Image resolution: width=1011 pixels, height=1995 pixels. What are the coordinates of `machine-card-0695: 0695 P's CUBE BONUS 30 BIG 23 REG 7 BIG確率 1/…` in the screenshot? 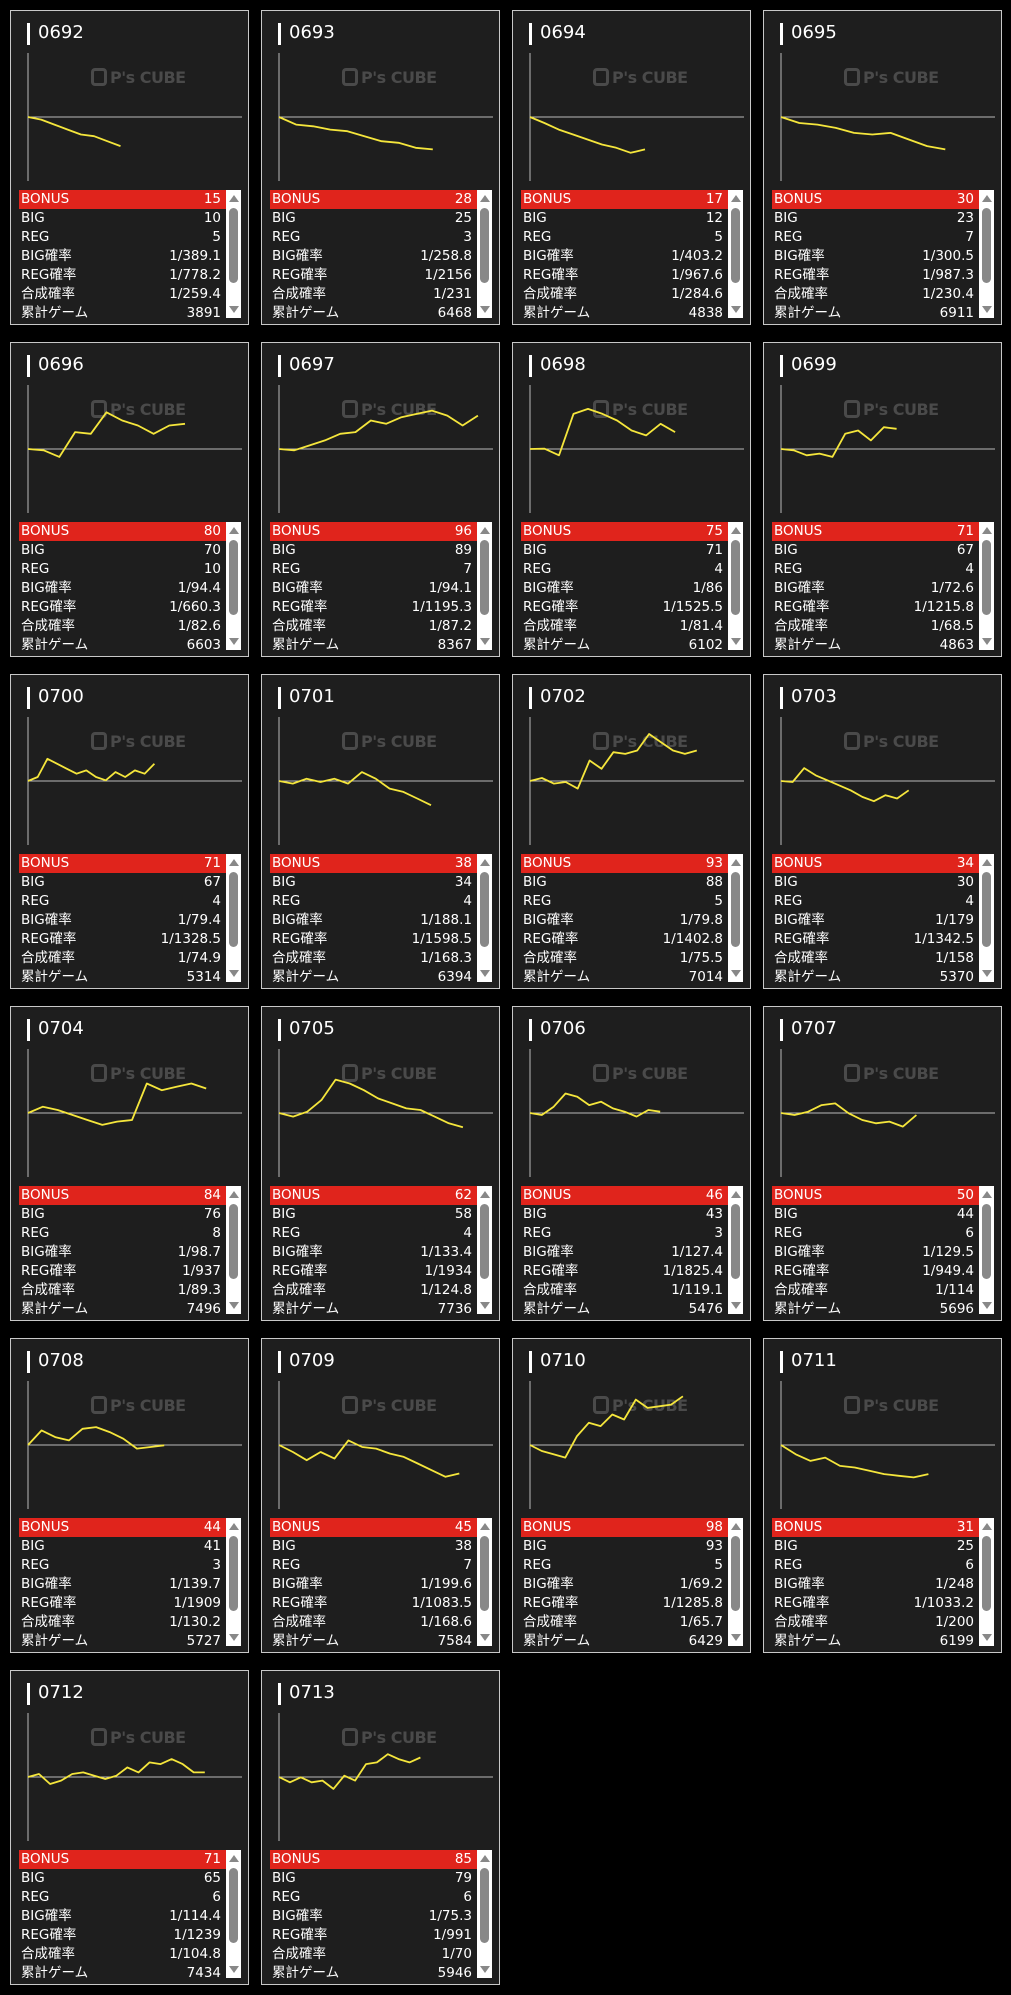 It's located at (882, 167).